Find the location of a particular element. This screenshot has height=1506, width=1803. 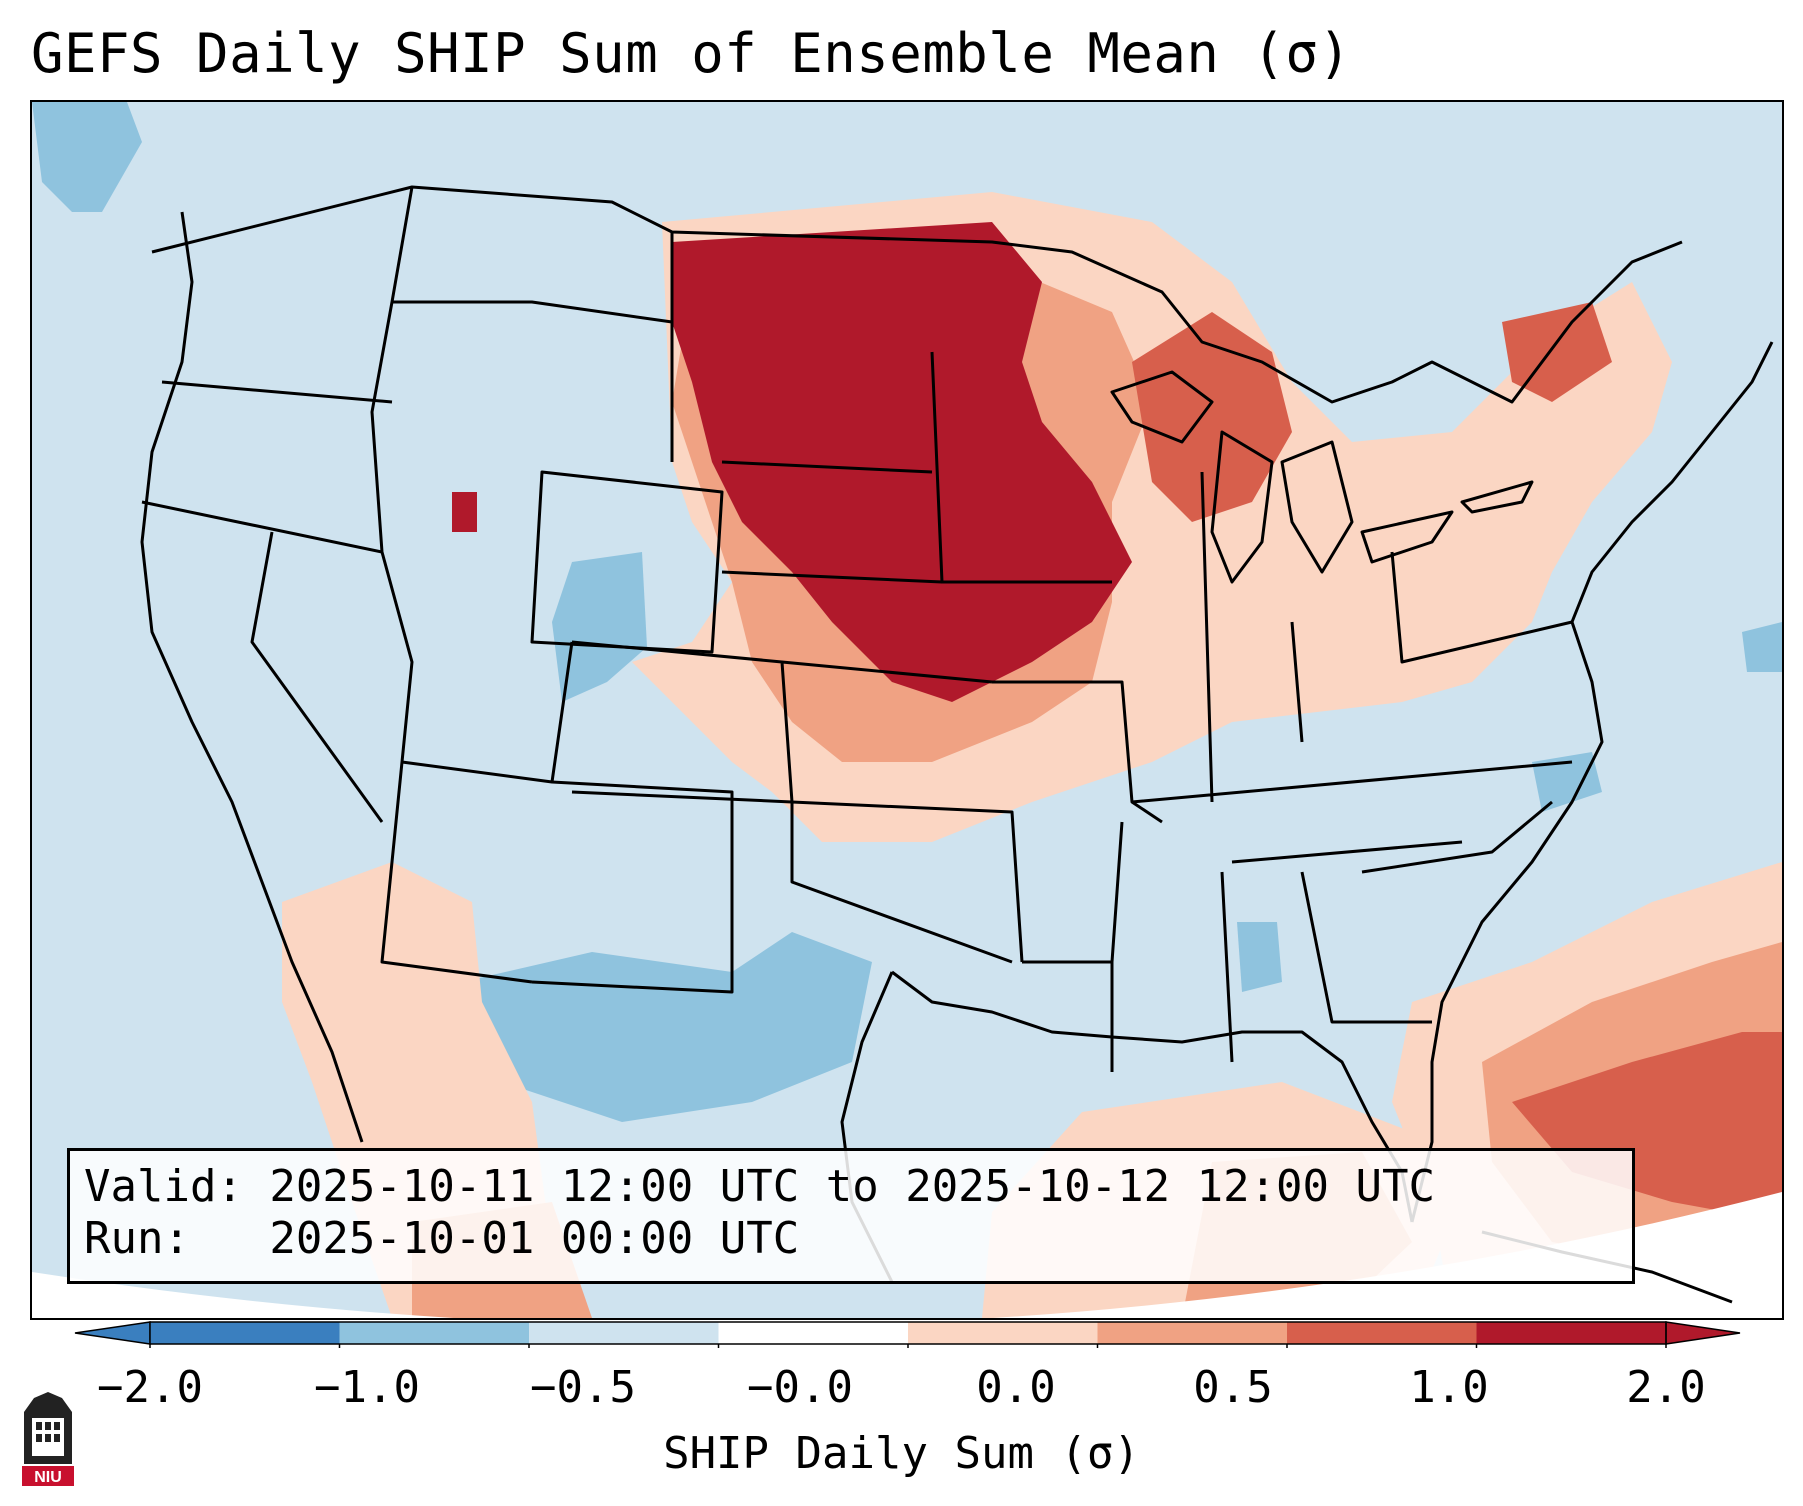

mn-ia-mo-lines is located at coordinates (1046, 587).